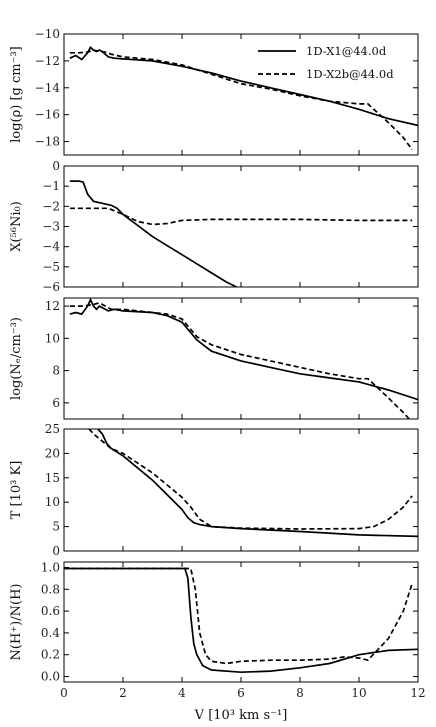  I want to click on x-tick-label: 10, so click(358, 693).